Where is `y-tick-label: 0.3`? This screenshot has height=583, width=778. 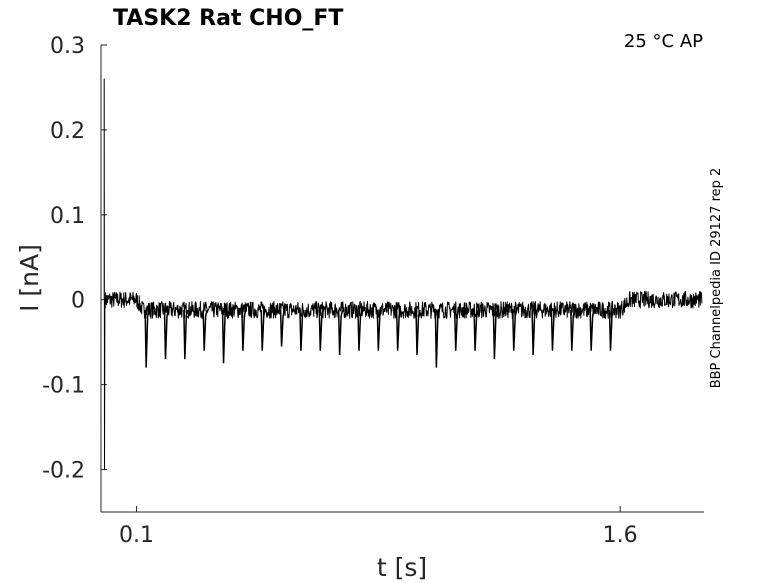
y-tick-label: 0.3 is located at coordinates (67, 46).